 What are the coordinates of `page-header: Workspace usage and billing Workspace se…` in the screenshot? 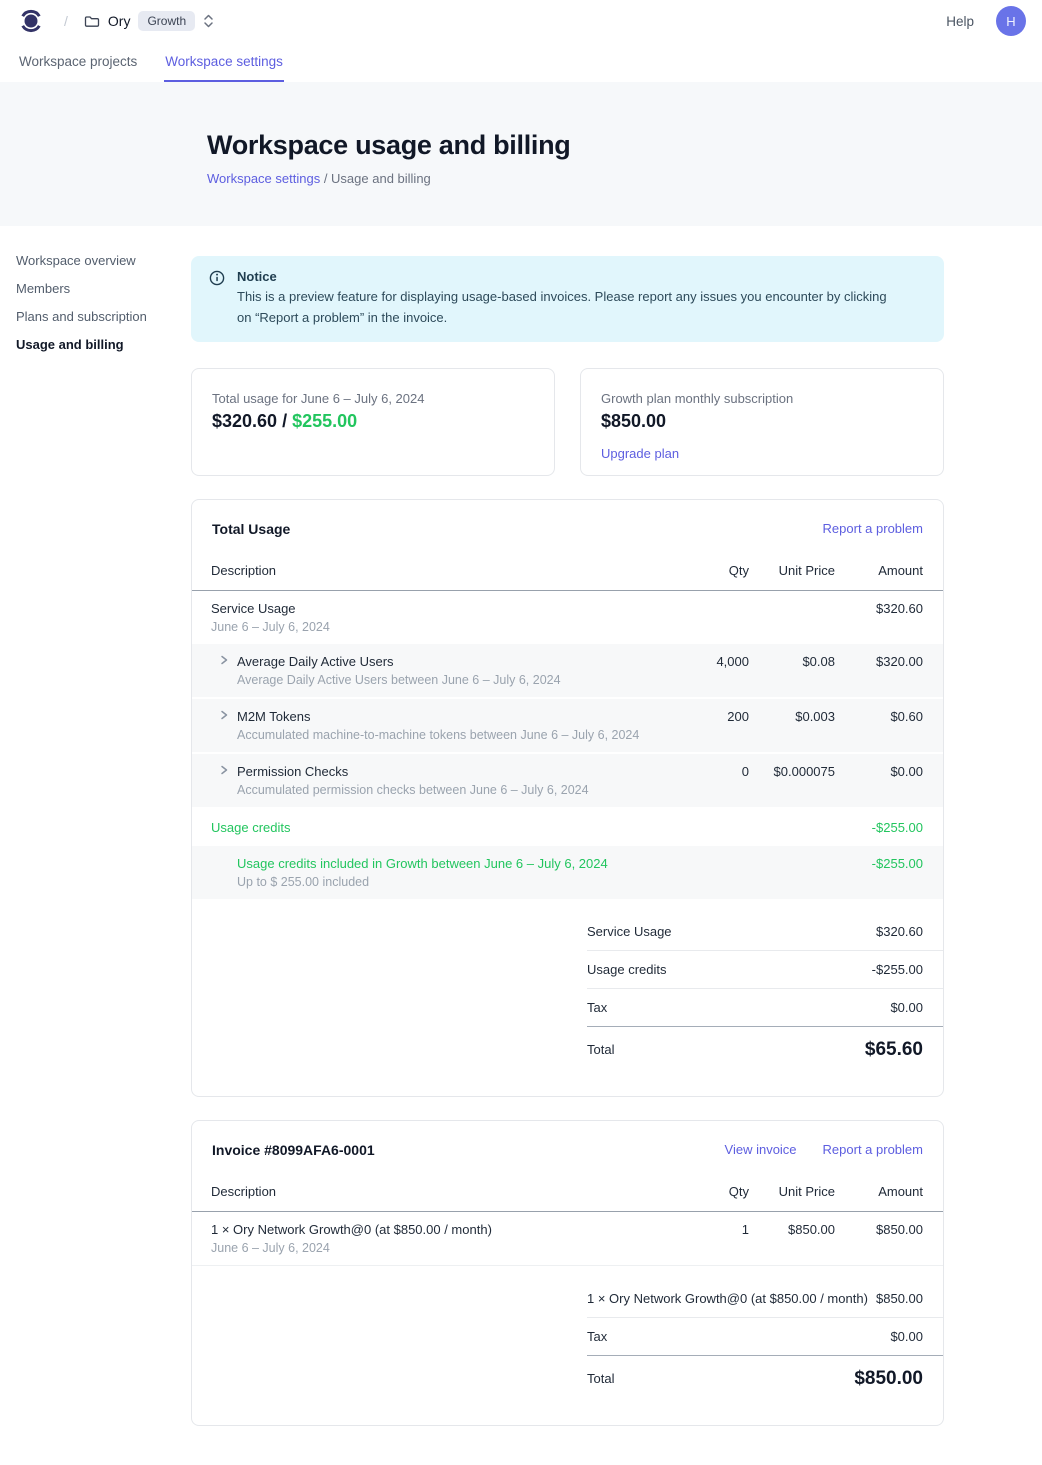 It's located at (521, 154).